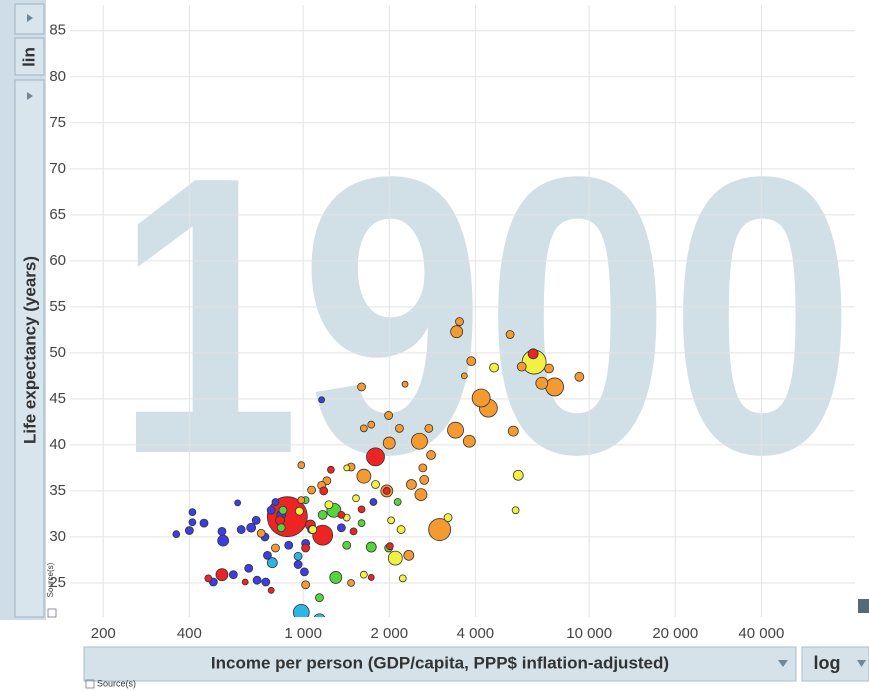  I want to click on arrow-icon, so click(30, 18).